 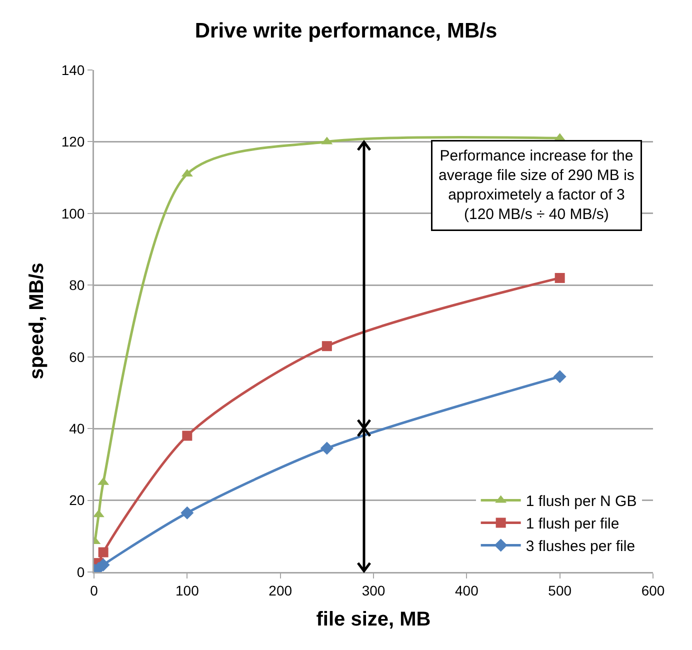 I want to click on x-tick-label: 600, so click(x=653, y=590).